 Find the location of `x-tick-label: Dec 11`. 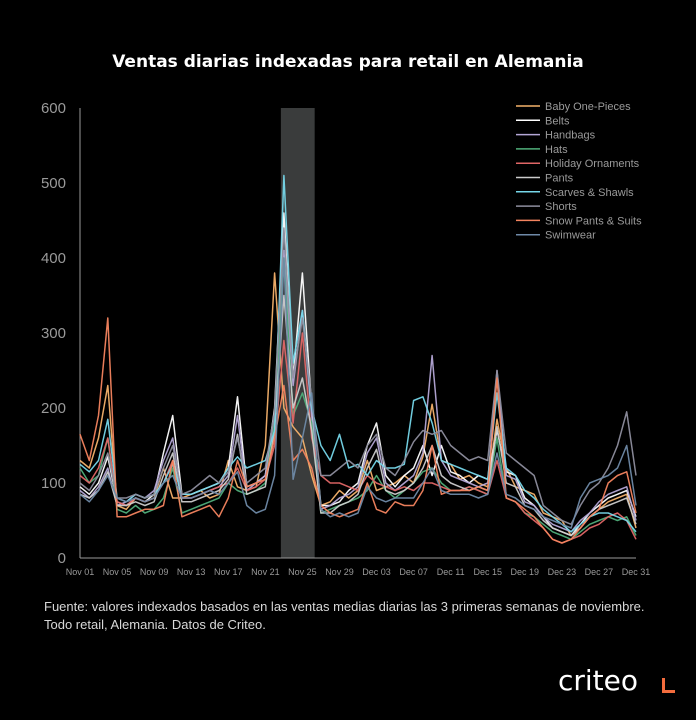

x-tick-label: Dec 11 is located at coordinates (451, 572).